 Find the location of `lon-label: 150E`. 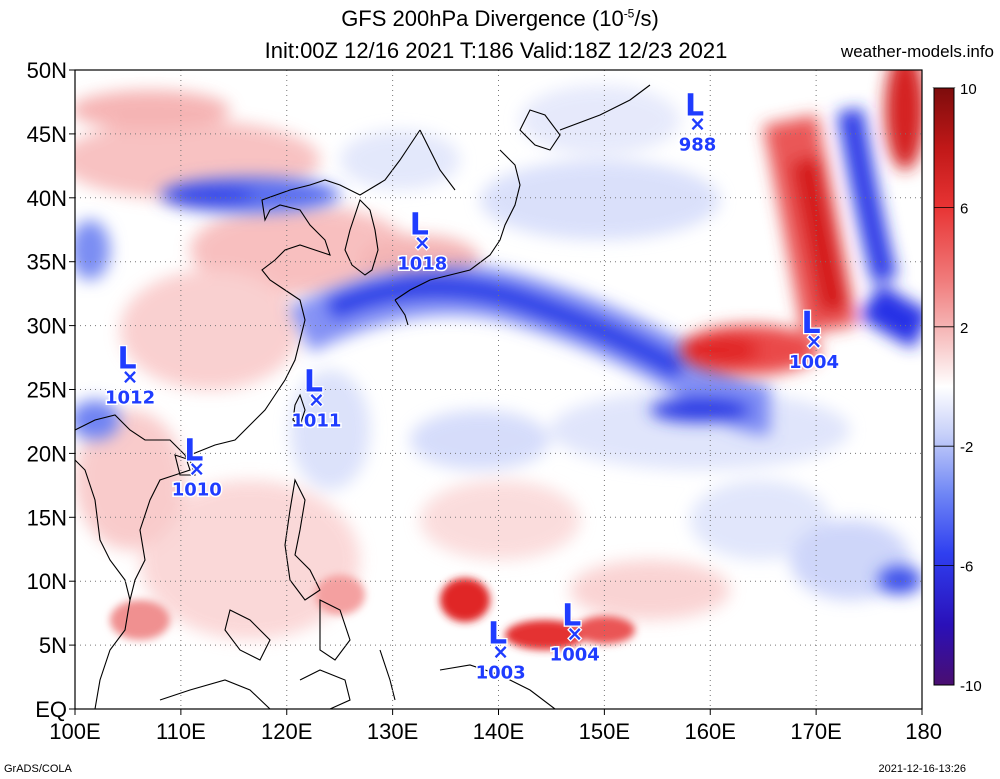

lon-label: 150E is located at coordinates (604, 731).